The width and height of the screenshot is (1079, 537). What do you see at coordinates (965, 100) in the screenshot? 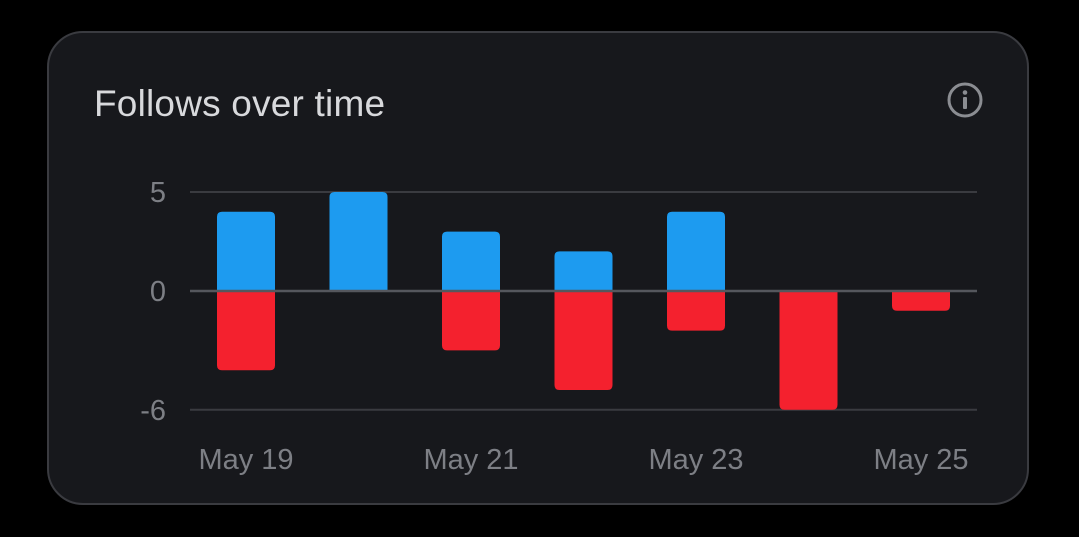
I see `info-icon` at bounding box center [965, 100].